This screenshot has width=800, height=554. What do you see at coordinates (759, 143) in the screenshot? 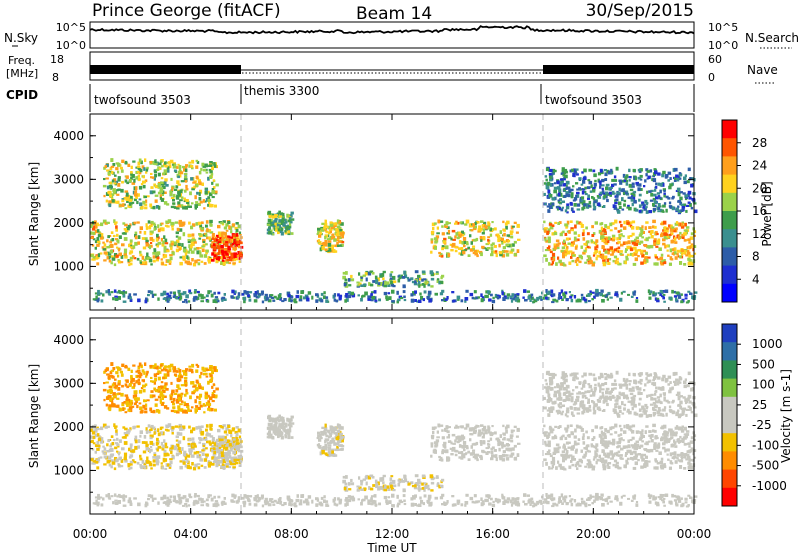
I see `colorbar-tick-label: 28` at bounding box center [759, 143].